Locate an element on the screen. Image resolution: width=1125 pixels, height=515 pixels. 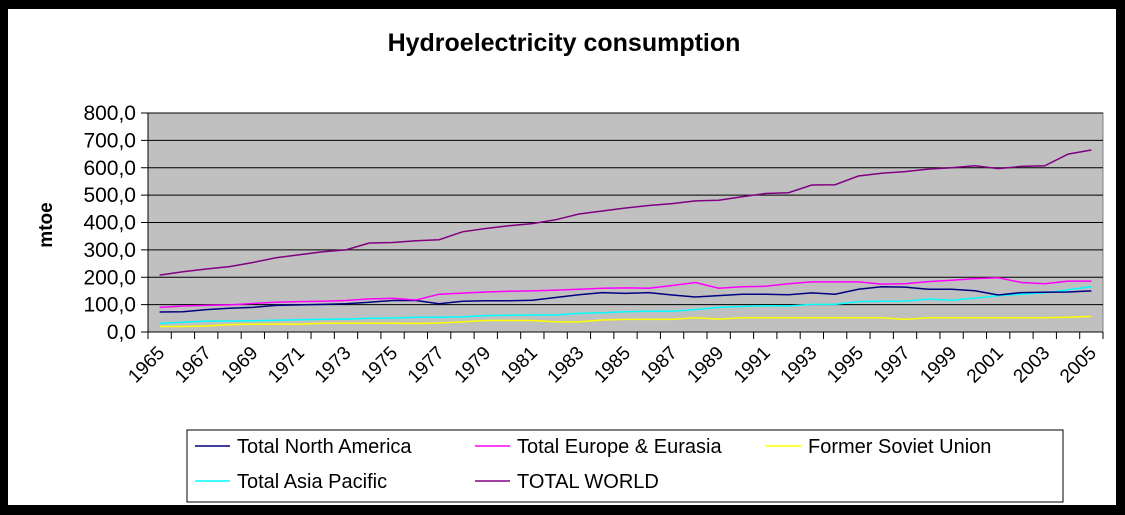
y-tick-label: 800,0 is located at coordinates (109, 113).